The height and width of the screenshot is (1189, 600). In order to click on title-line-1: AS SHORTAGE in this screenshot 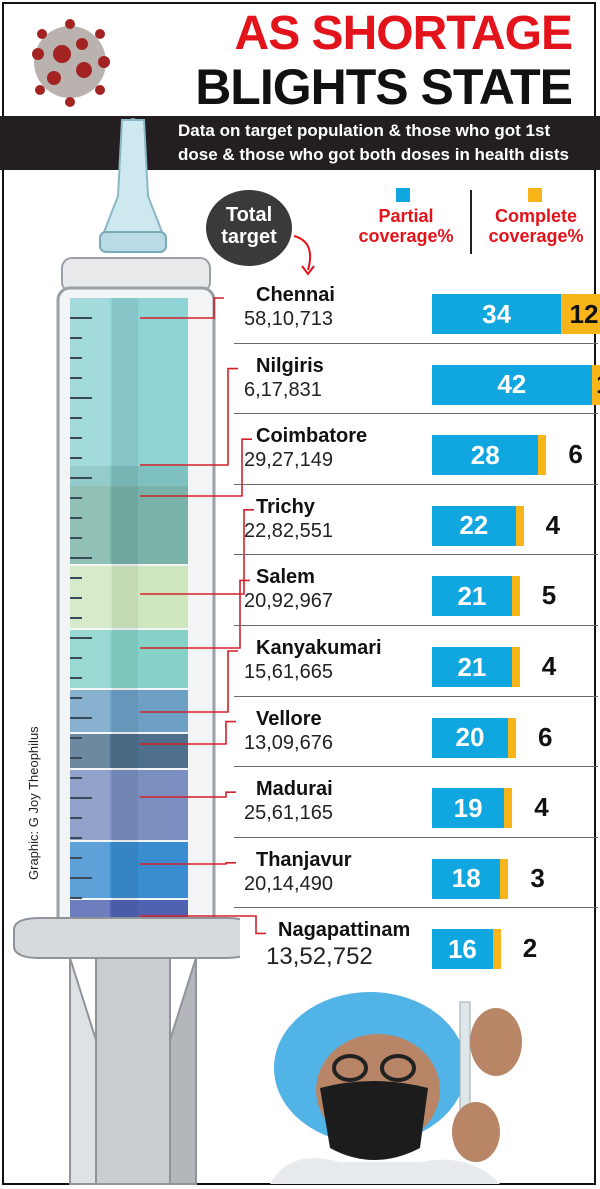, I will do `click(403, 33)`.